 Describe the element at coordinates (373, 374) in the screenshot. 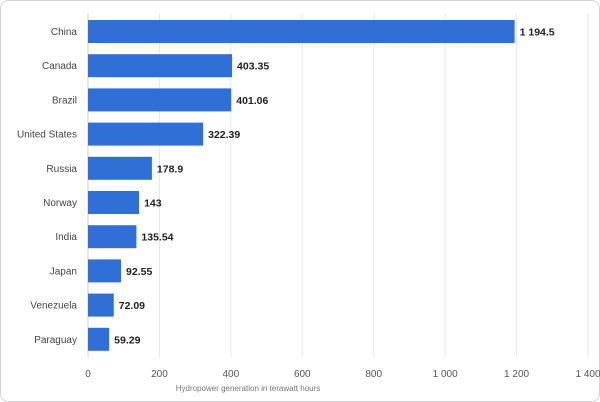

I see `x-tick-label: 800` at that location.